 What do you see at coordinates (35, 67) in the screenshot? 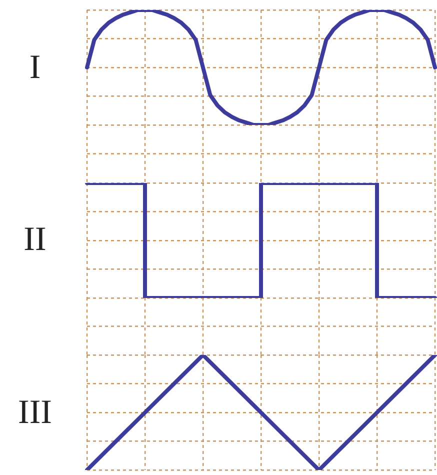
I see `y-axis-title: I` at bounding box center [35, 67].